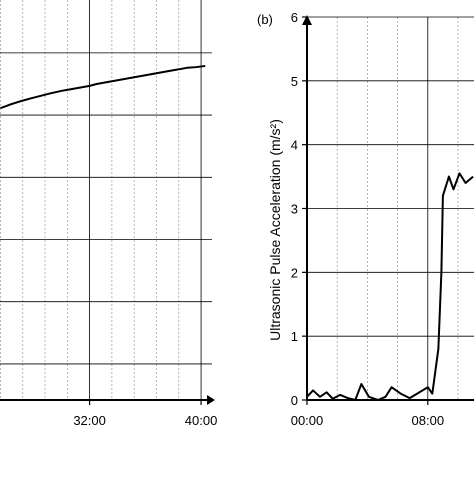 This screenshot has height=479, width=474. I want to click on panel-label: (b), so click(265, 19).